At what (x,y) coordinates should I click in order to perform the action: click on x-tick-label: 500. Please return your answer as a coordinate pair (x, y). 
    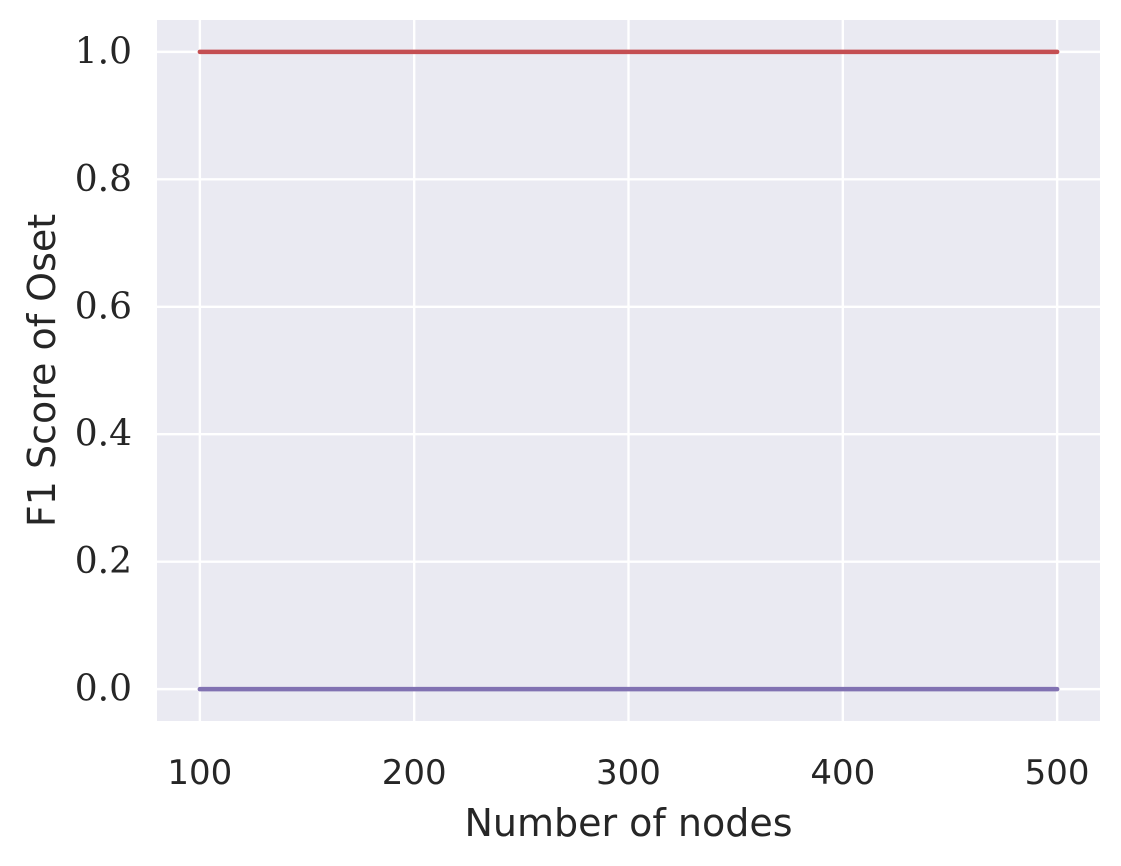
    Looking at the image, I should click on (1057, 773).